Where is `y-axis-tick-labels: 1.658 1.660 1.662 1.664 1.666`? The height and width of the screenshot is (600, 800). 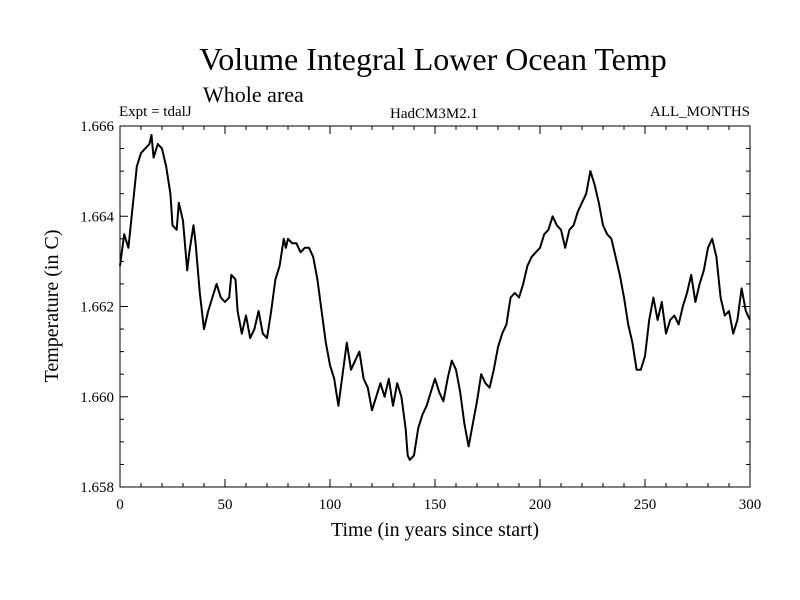 y-axis-tick-labels: 1.658 1.660 1.662 1.664 1.666 is located at coordinates (97, 307).